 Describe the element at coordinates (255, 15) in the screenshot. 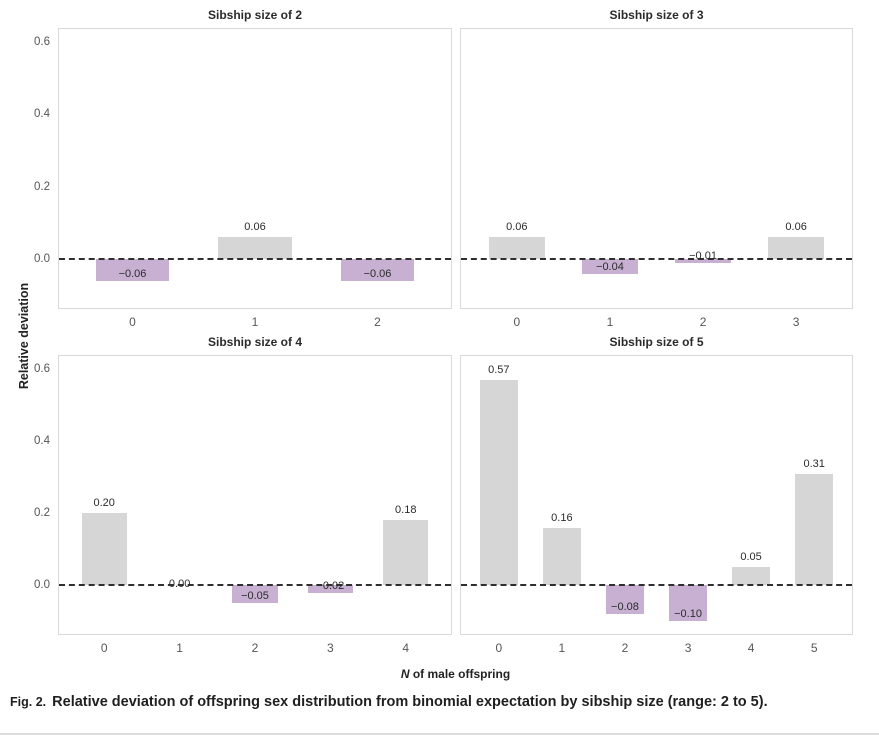

I see `facet-title-sibship-2: Sibship size of 2` at that location.